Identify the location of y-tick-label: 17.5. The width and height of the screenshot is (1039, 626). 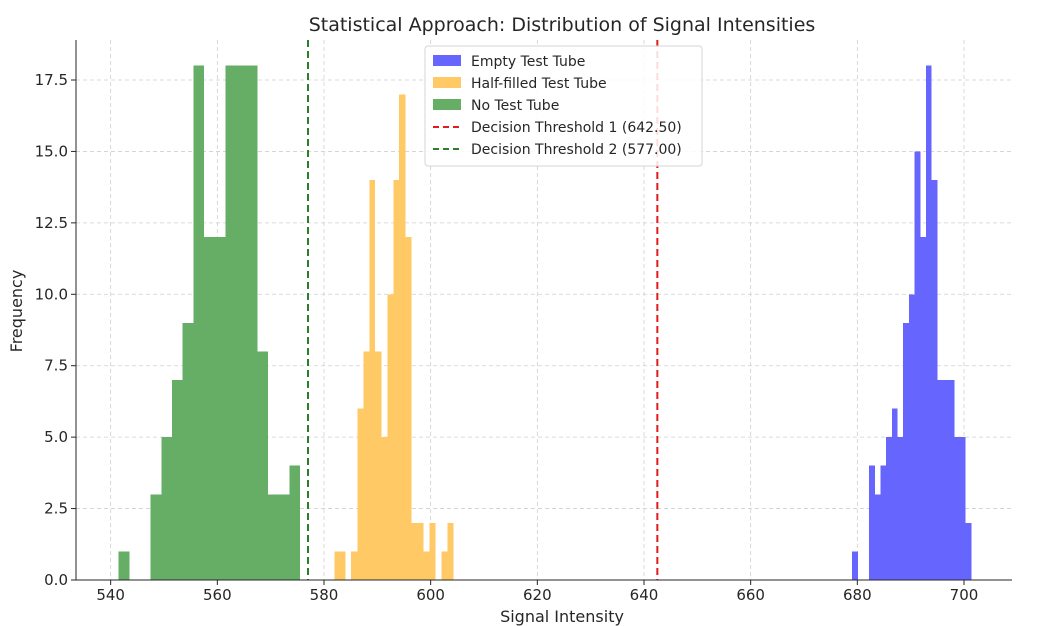
(51, 80).